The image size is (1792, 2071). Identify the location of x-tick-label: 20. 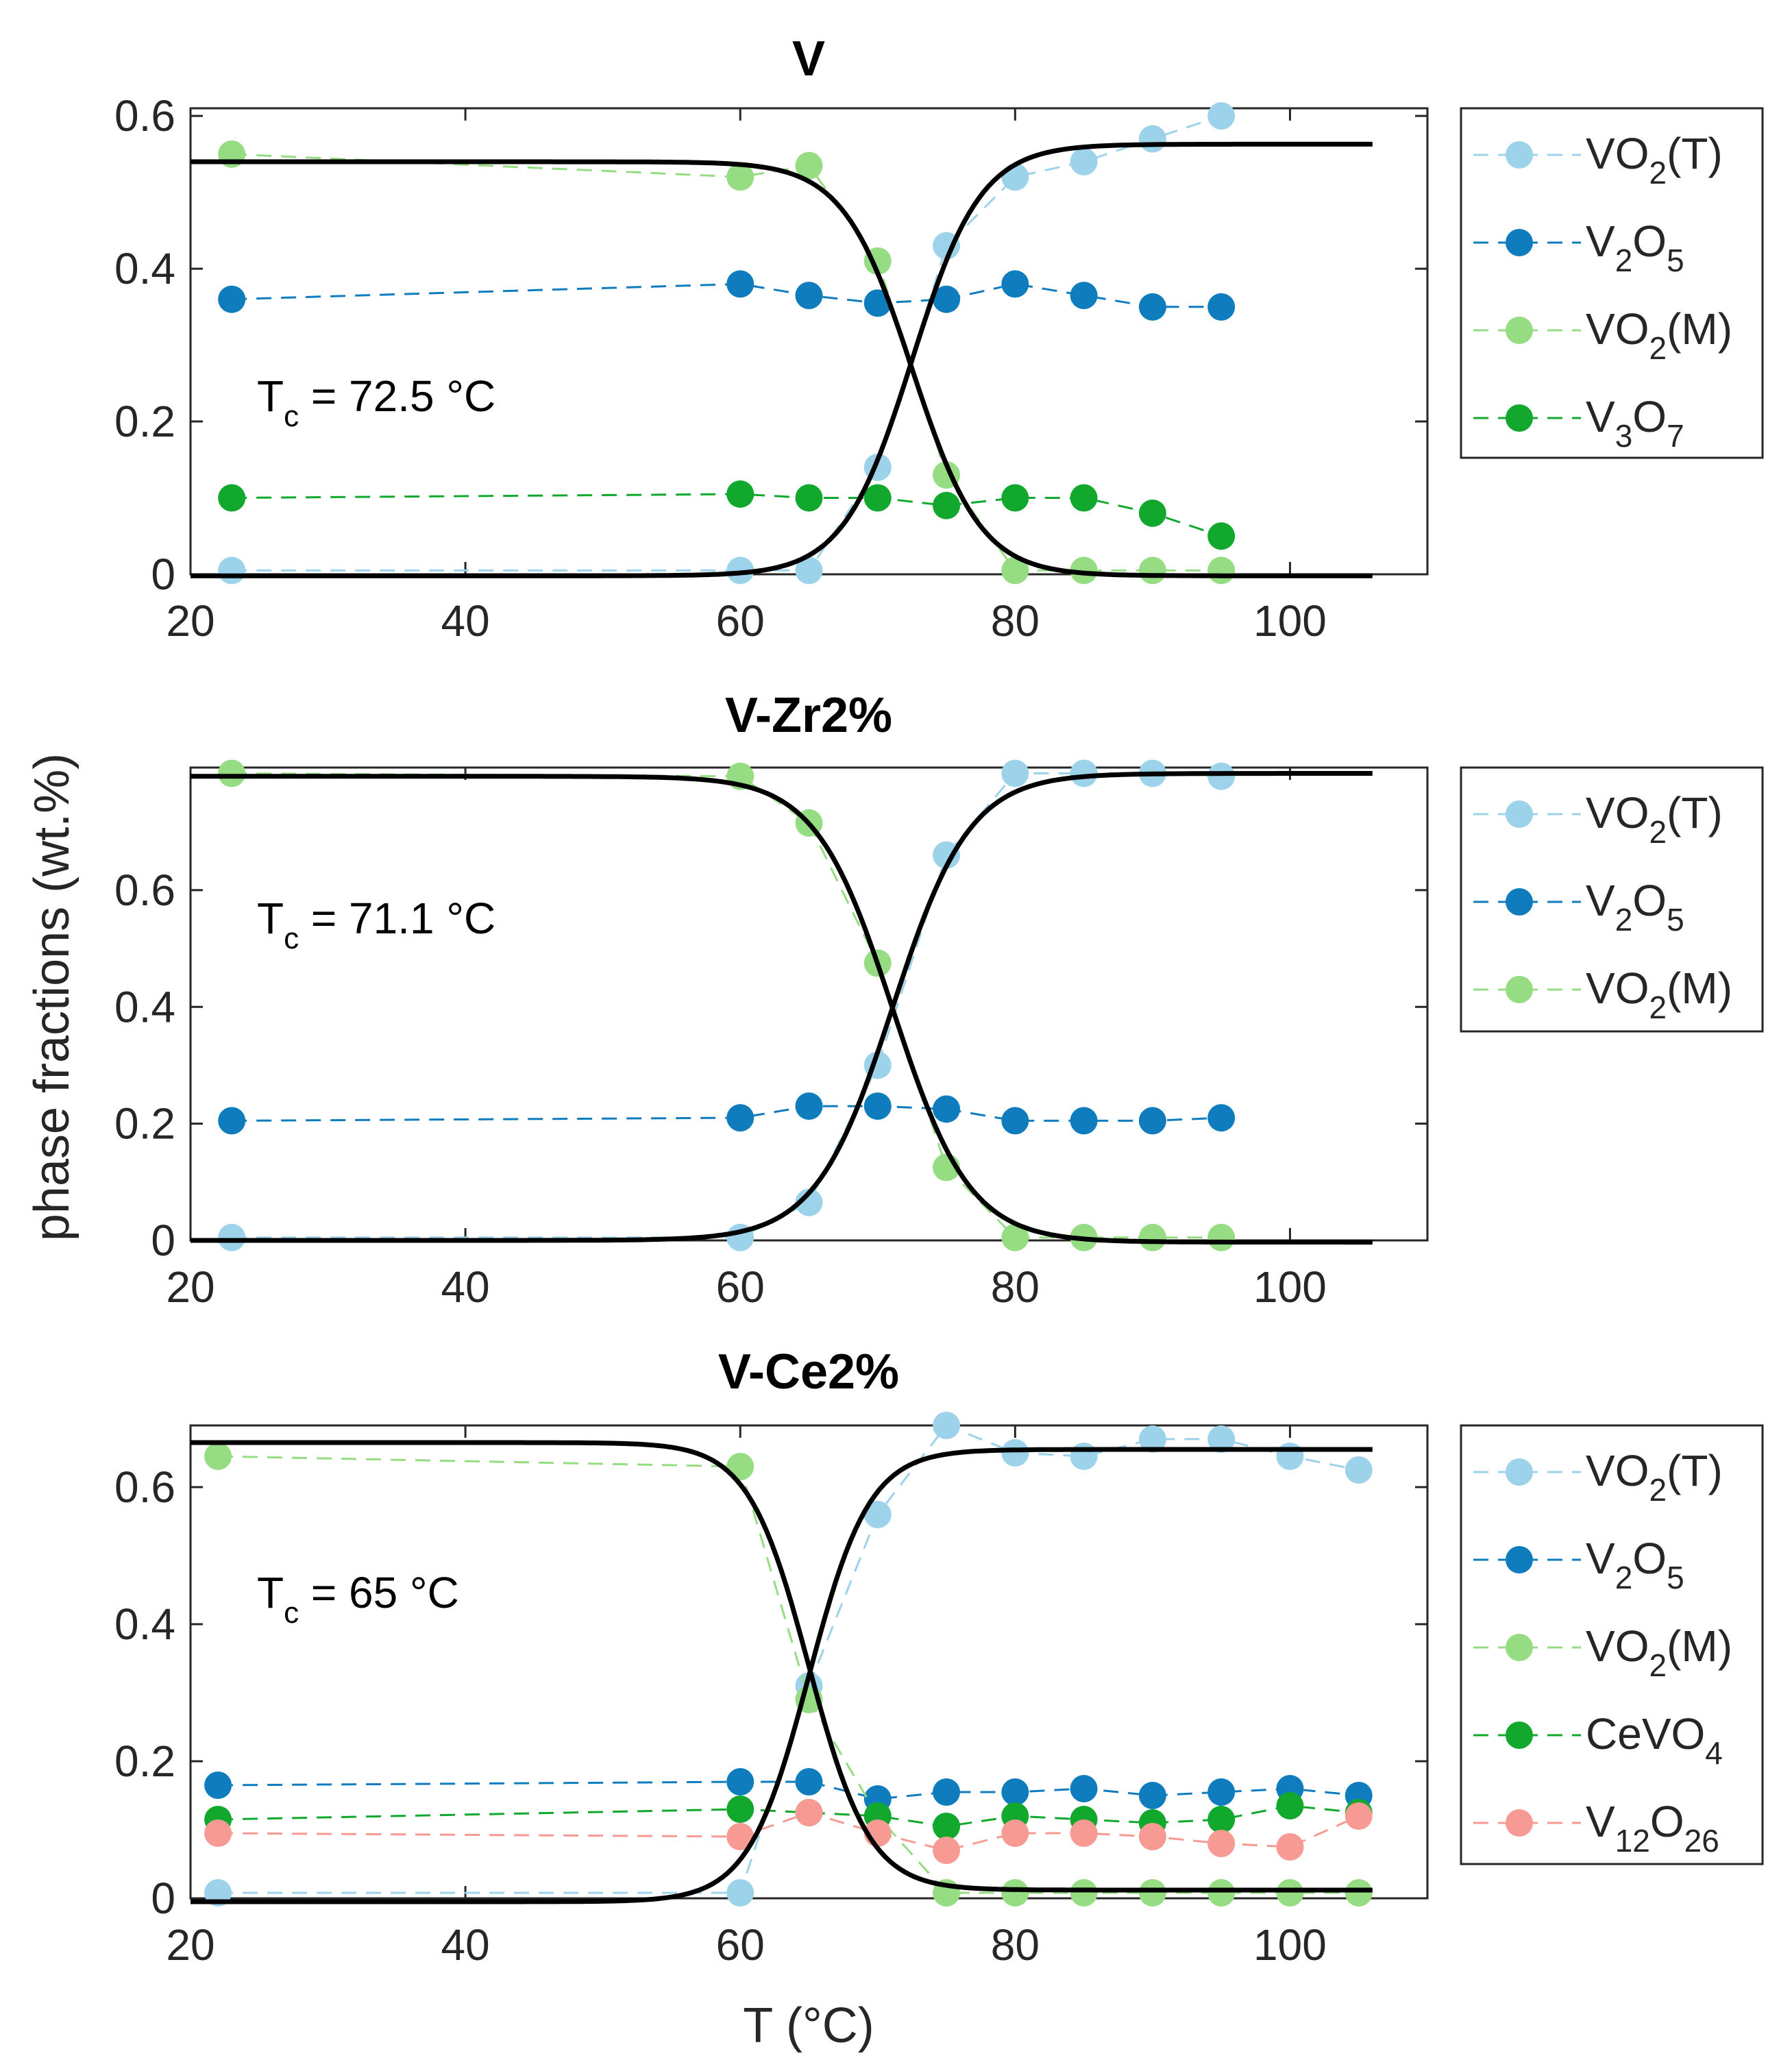
(190, 1945).